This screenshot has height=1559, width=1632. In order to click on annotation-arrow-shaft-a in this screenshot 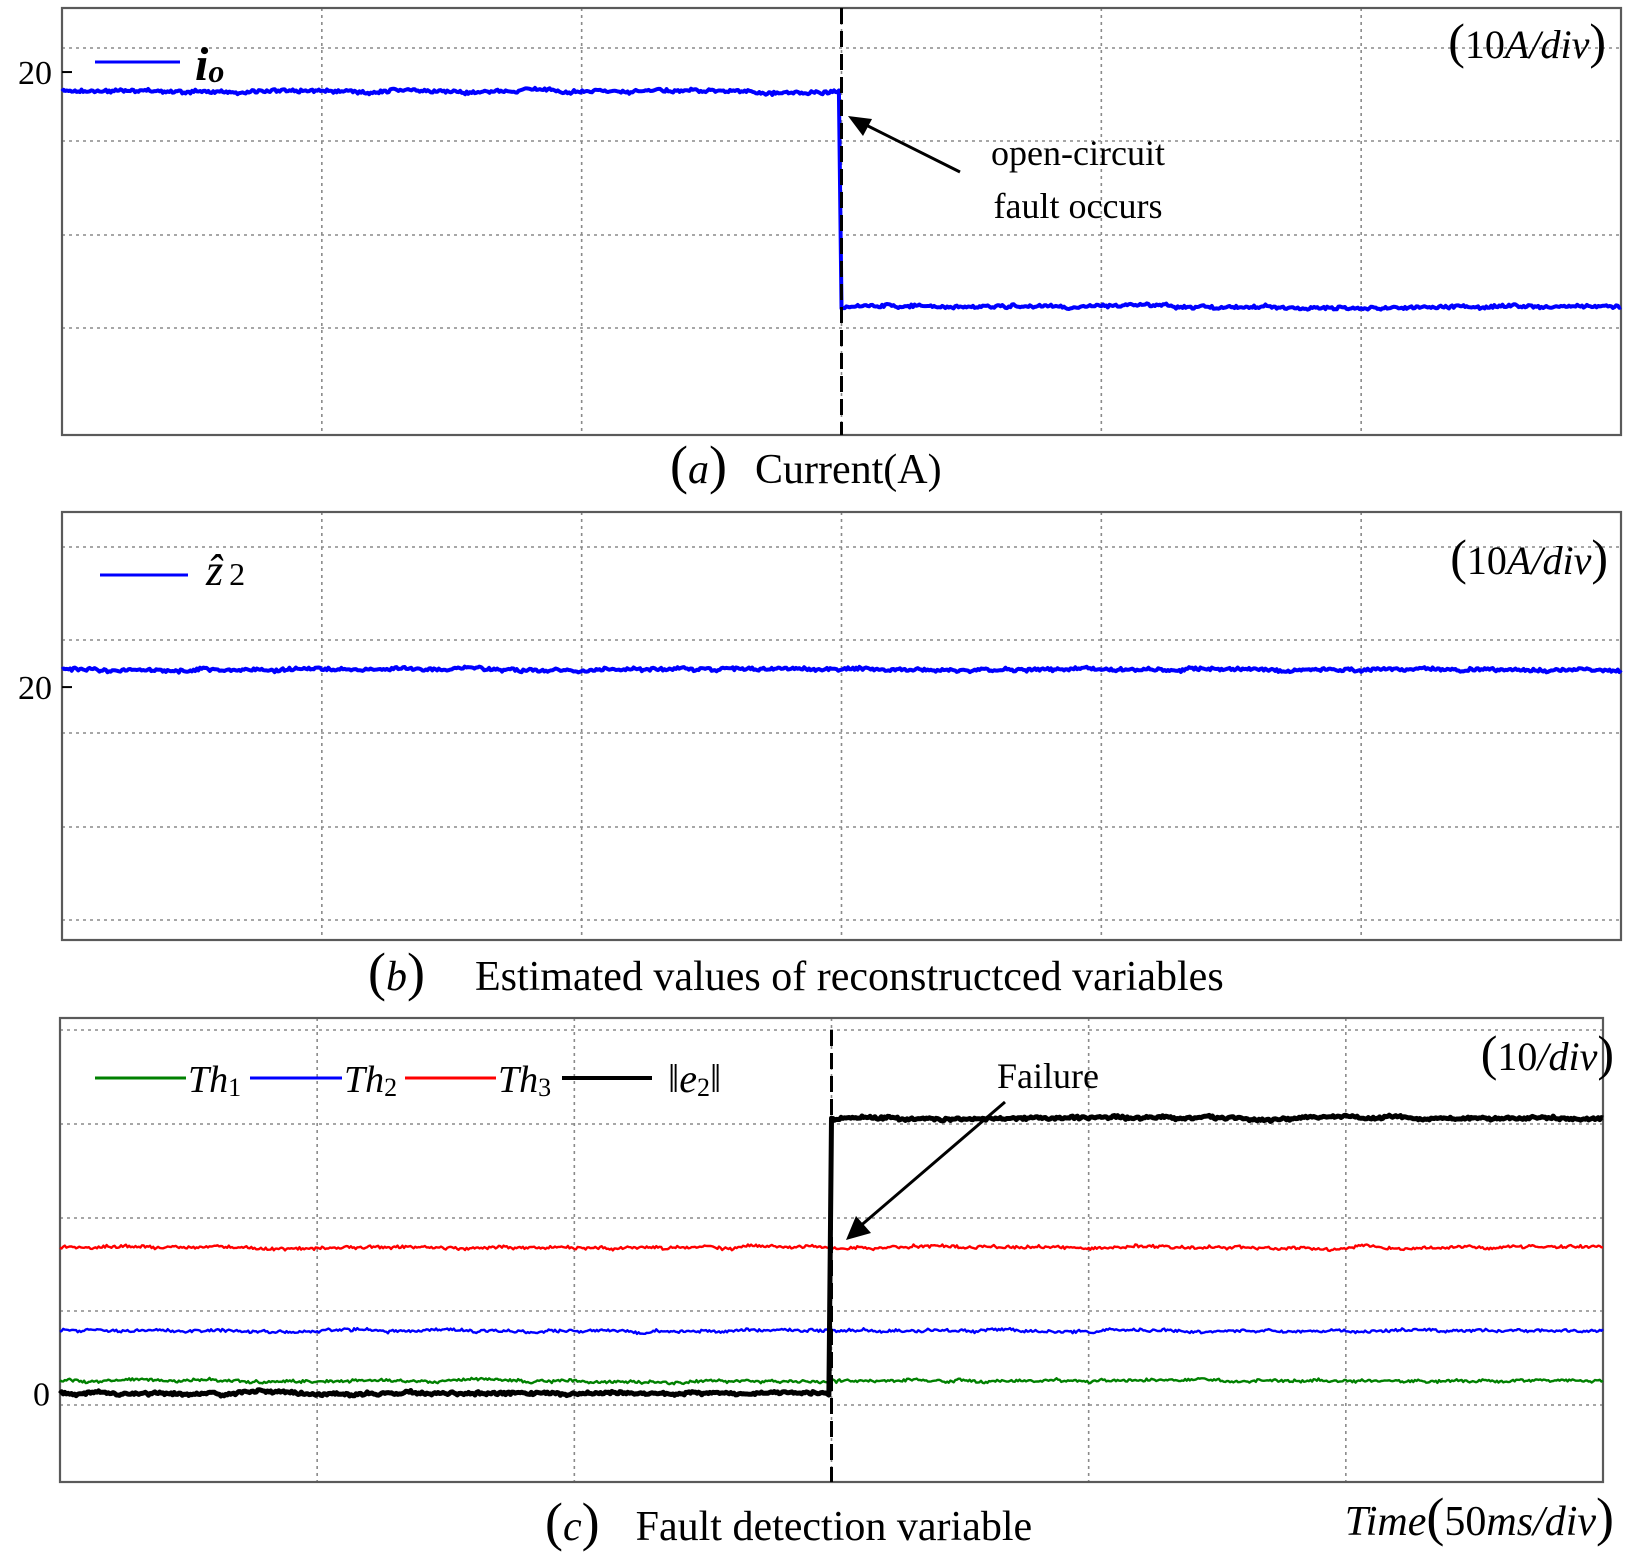, I will do `click(911, 147)`.